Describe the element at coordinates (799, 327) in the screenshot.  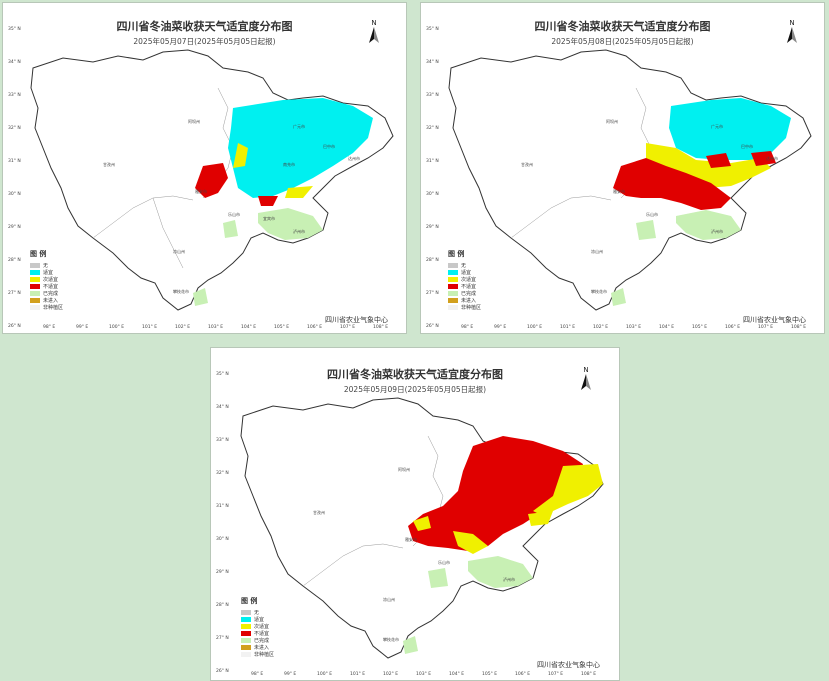
I see `longitude-label: 108° E` at that location.